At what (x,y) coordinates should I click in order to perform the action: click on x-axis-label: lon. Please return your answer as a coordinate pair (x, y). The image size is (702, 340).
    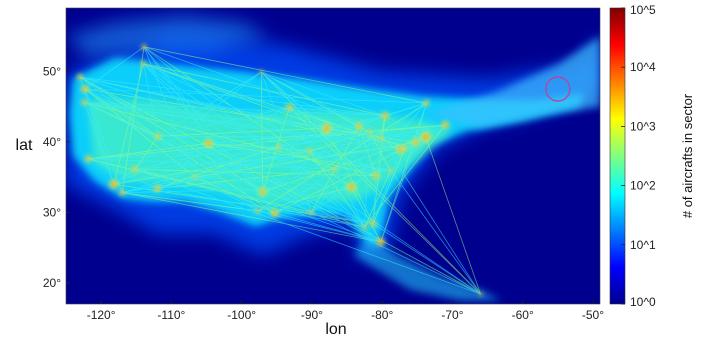
    Looking at the image, I should click on (335, 329).